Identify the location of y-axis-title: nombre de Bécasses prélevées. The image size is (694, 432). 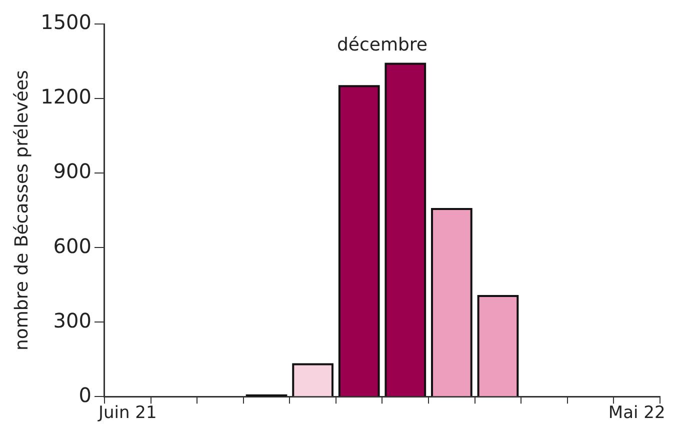
(21, 210).